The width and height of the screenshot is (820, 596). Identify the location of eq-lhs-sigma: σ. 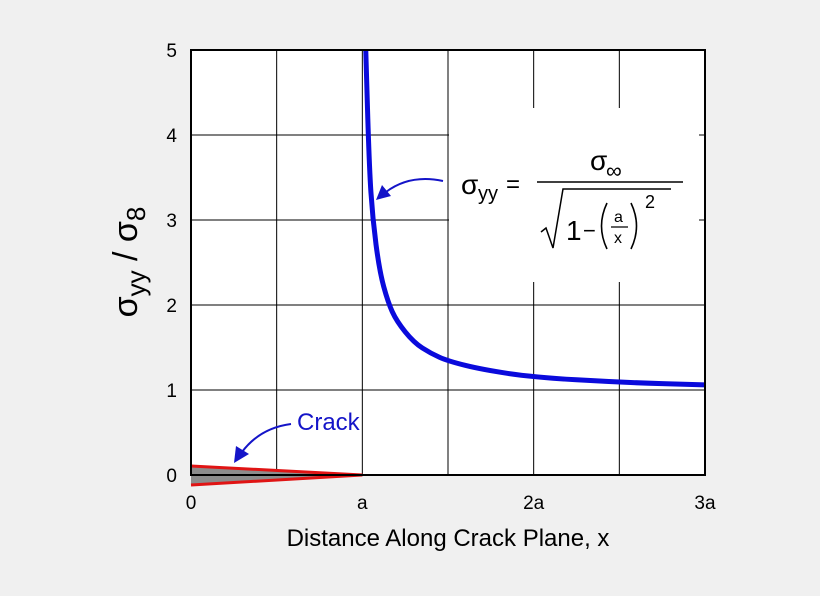
(469, 184).